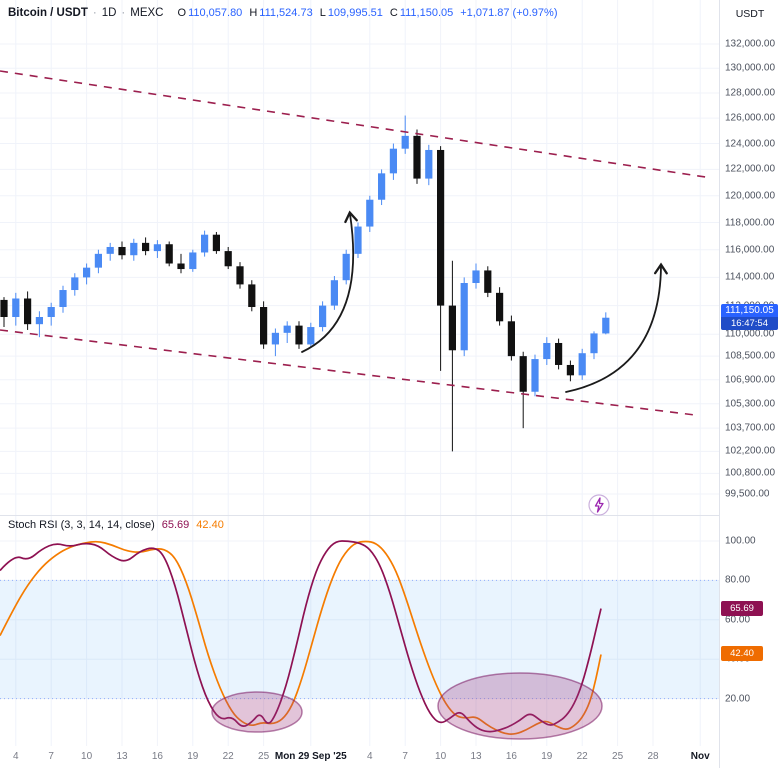  What do you see at coordinates (484, 301) in the screenshot?
I see `drawn-arrows` at bounding box center [484, 301].